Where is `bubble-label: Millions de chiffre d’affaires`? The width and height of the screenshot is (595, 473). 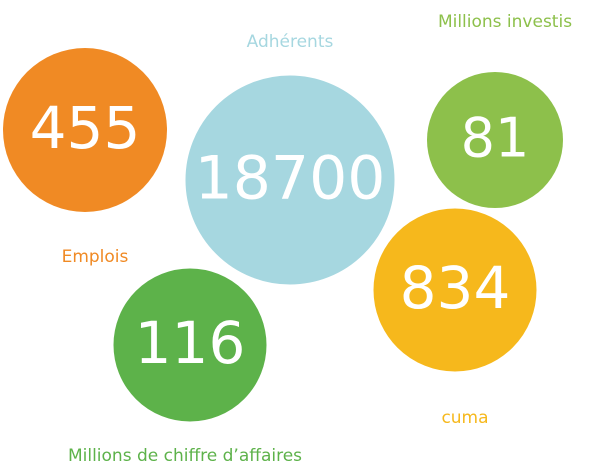 bubble-label: Millions de chiffre d’affaires is located at coordinates (185, 456).